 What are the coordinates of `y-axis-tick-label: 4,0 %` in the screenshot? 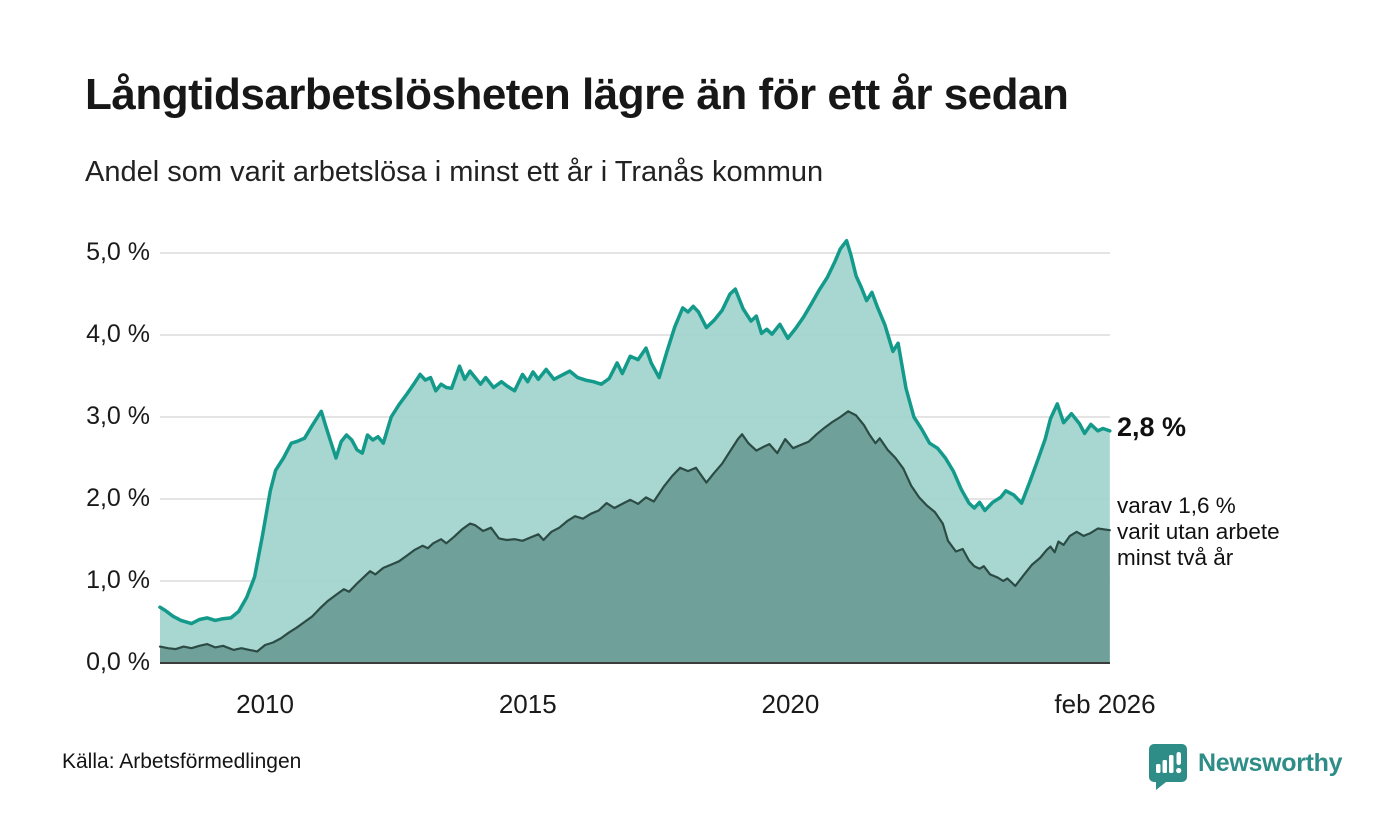 It's located at (118, 334).